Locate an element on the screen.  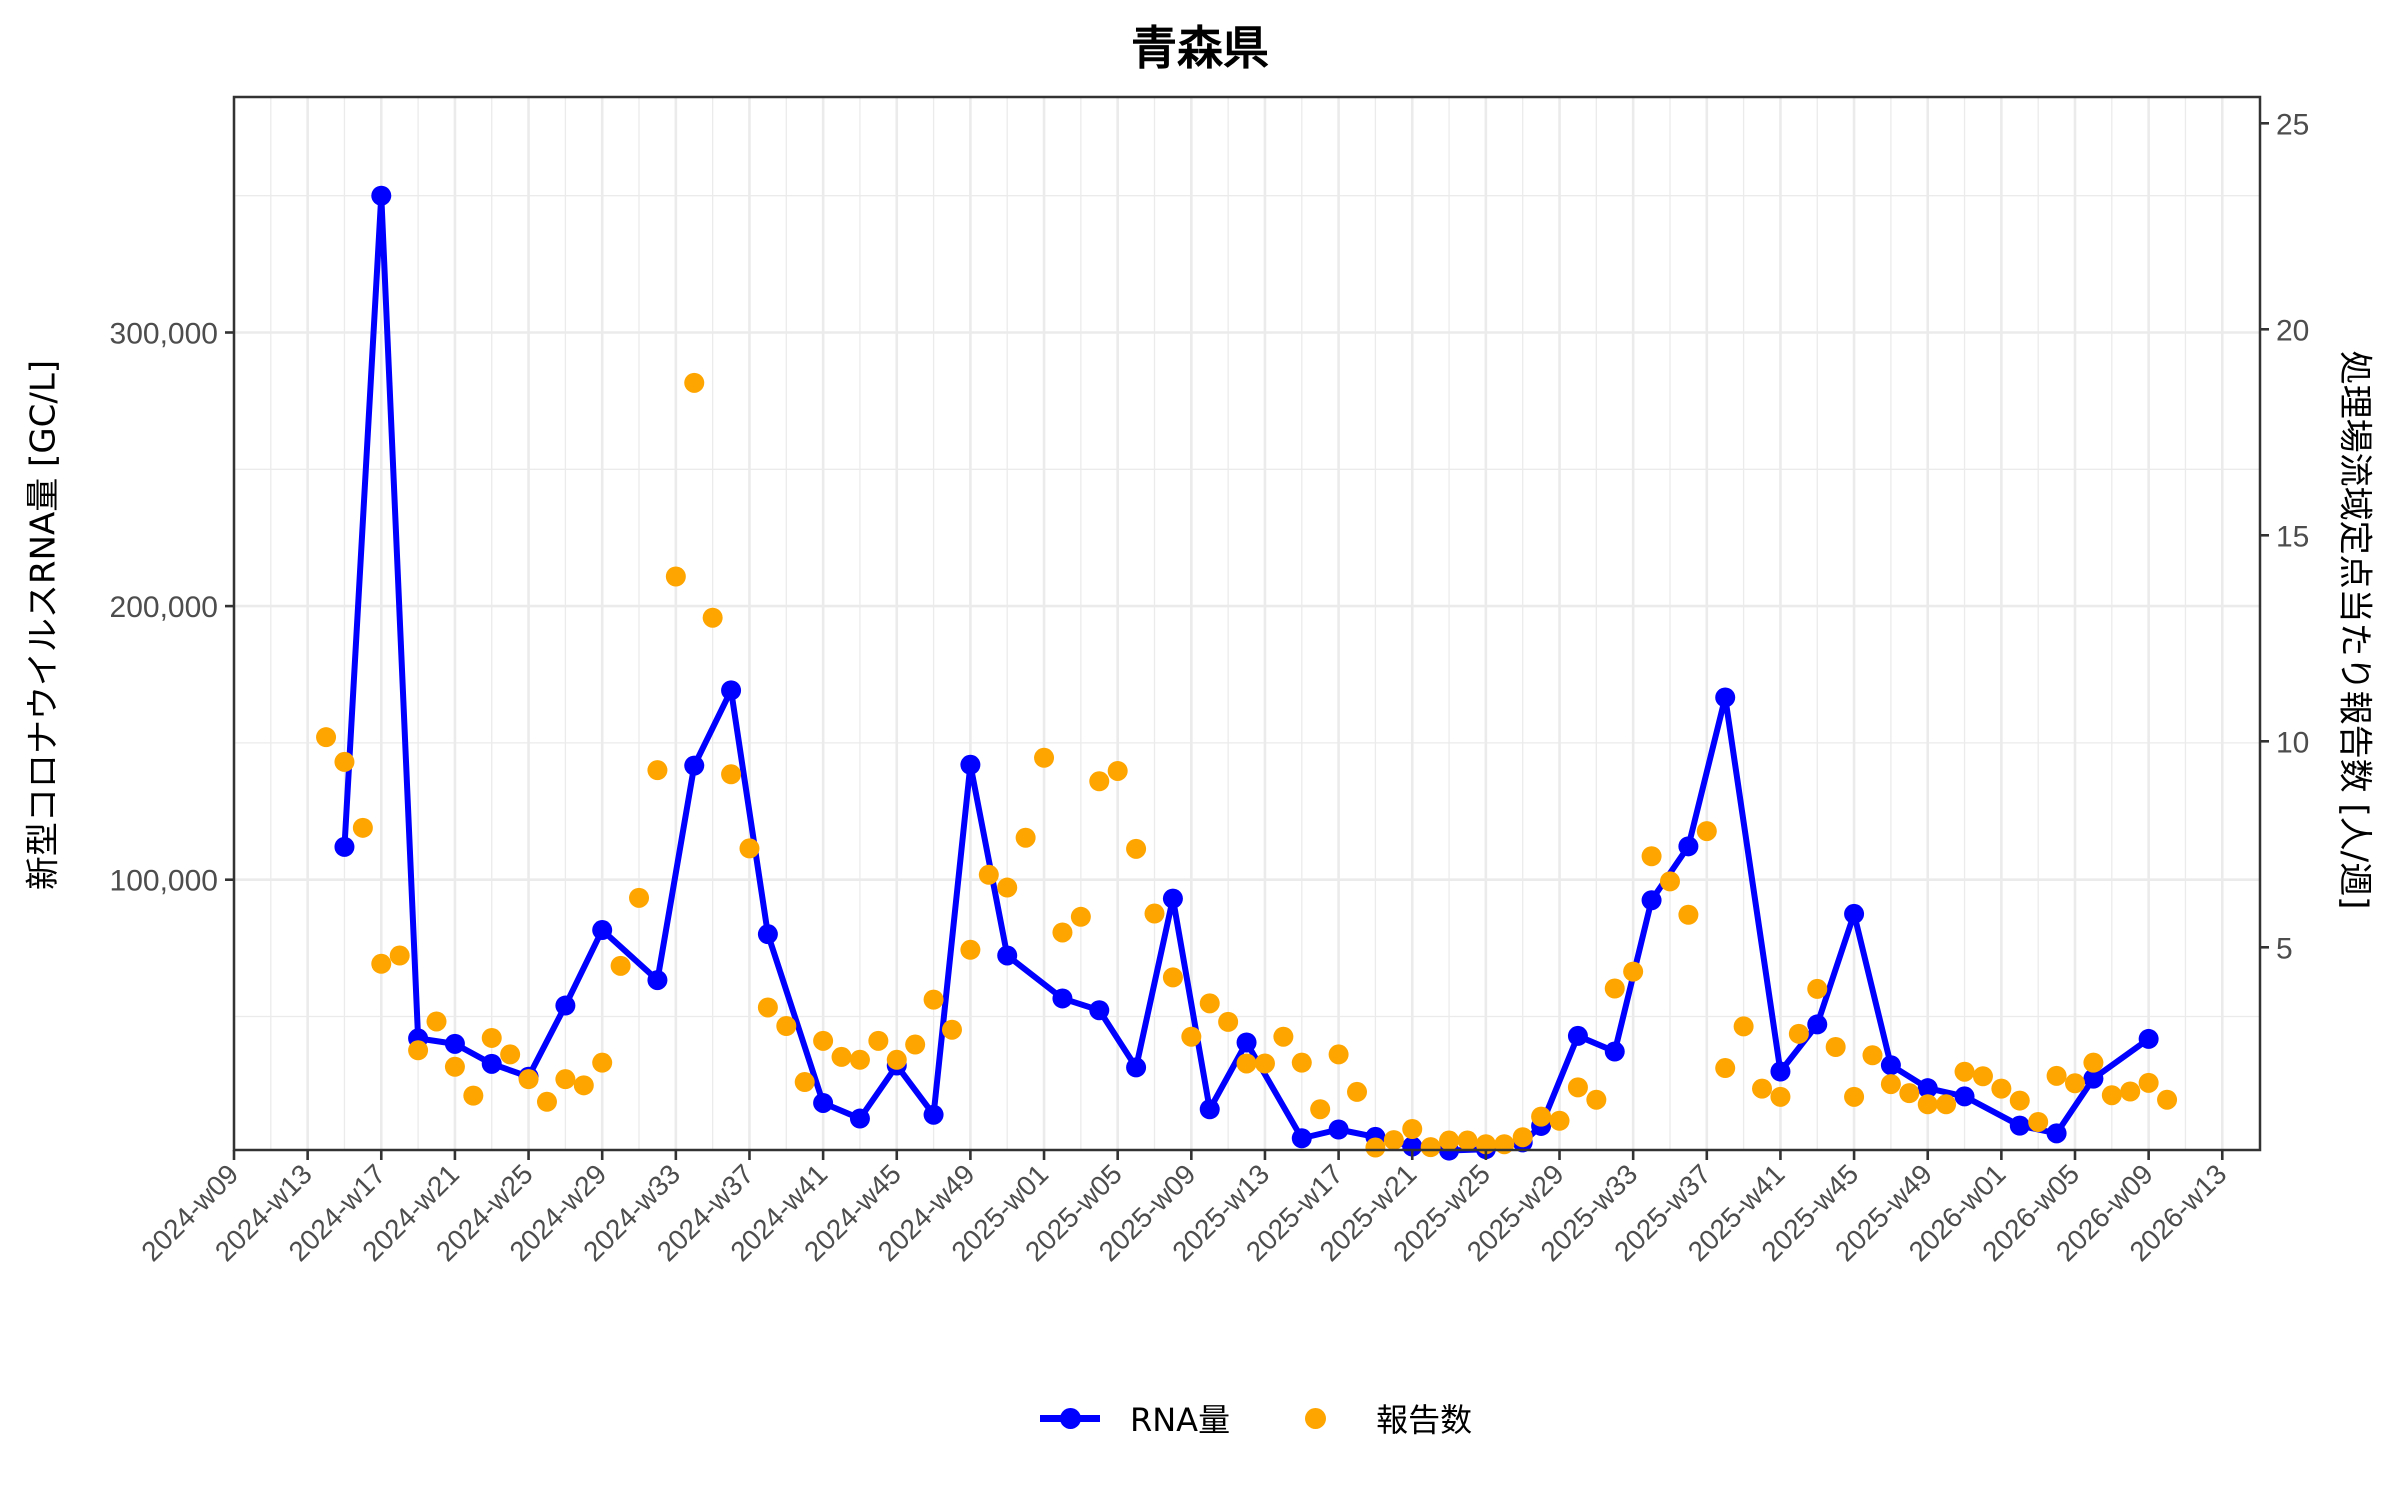
chart-title: 青森県 is located at coordinates (1200, 48).